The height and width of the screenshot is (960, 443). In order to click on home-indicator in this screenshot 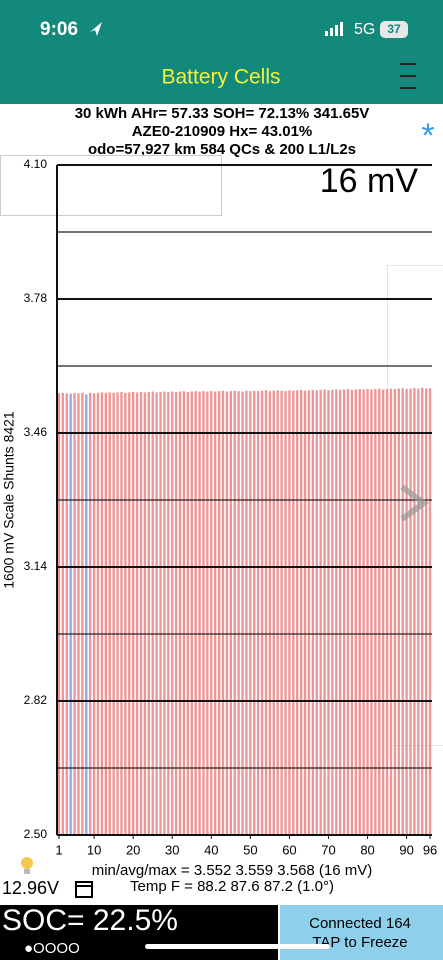, I will do `click(237, 946)`.